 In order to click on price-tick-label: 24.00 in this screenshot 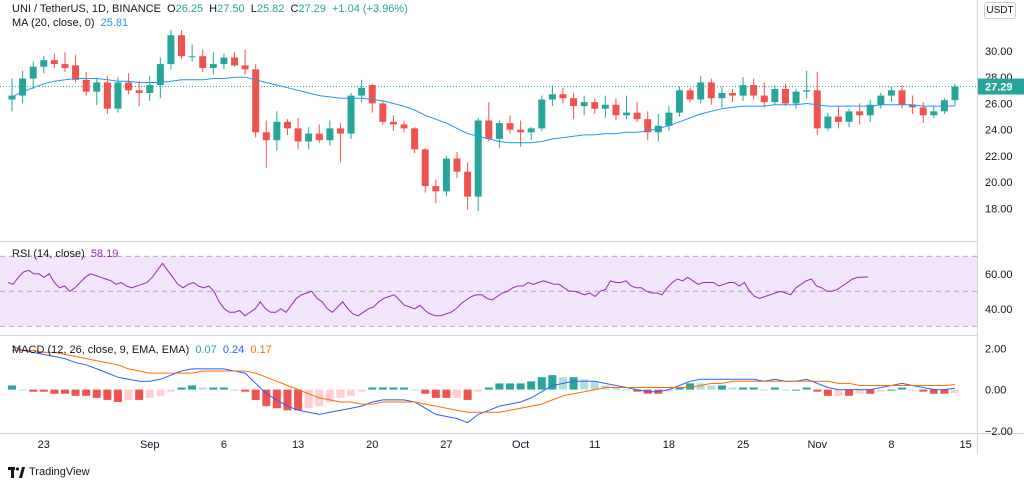, I will do `click(999, 131)`.